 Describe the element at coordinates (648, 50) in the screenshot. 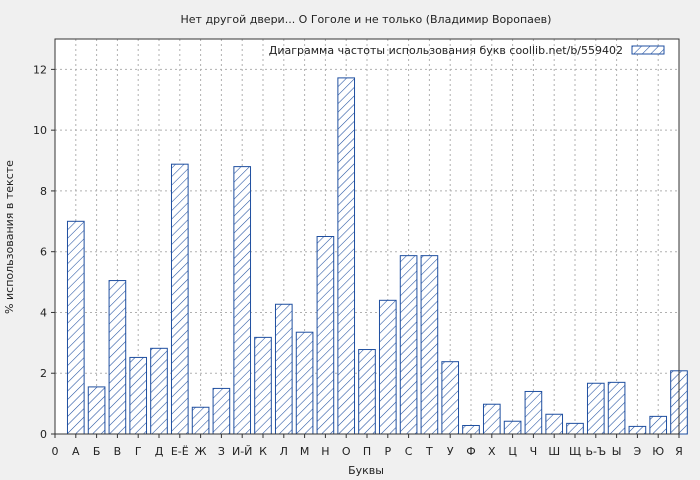

I see `legend-swatch` at that location.